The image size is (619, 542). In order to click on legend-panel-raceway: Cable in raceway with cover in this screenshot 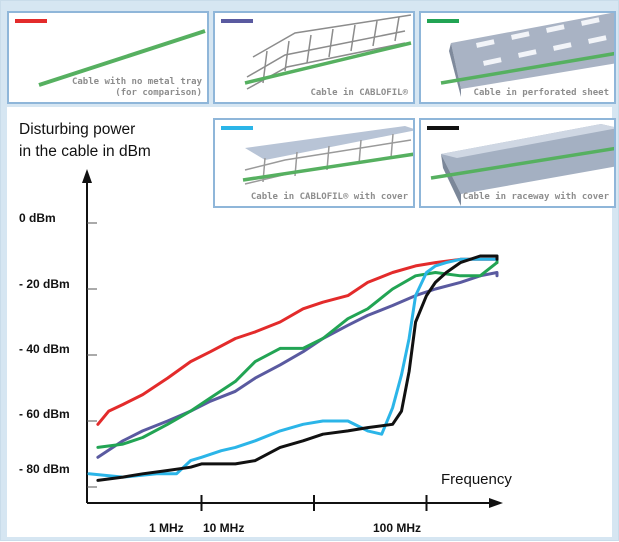, I will do `click(517, 163)`.